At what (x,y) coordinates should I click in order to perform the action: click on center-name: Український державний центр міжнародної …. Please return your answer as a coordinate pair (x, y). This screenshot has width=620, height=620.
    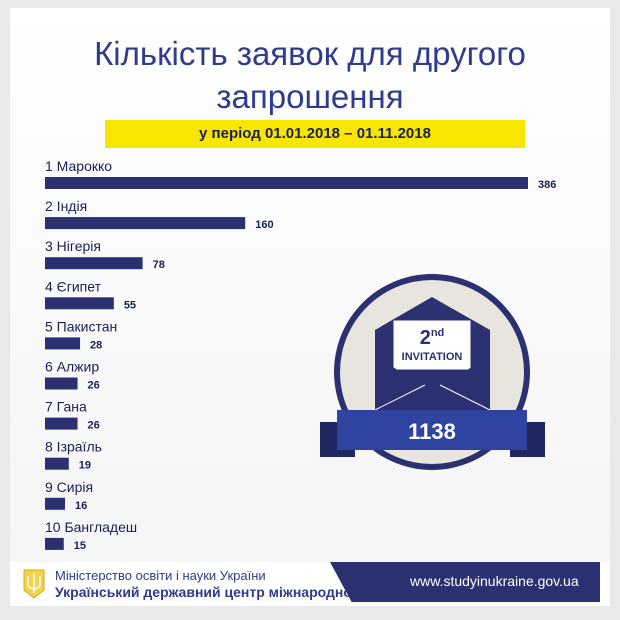
    Looking at the image, I should click on (229, 592).